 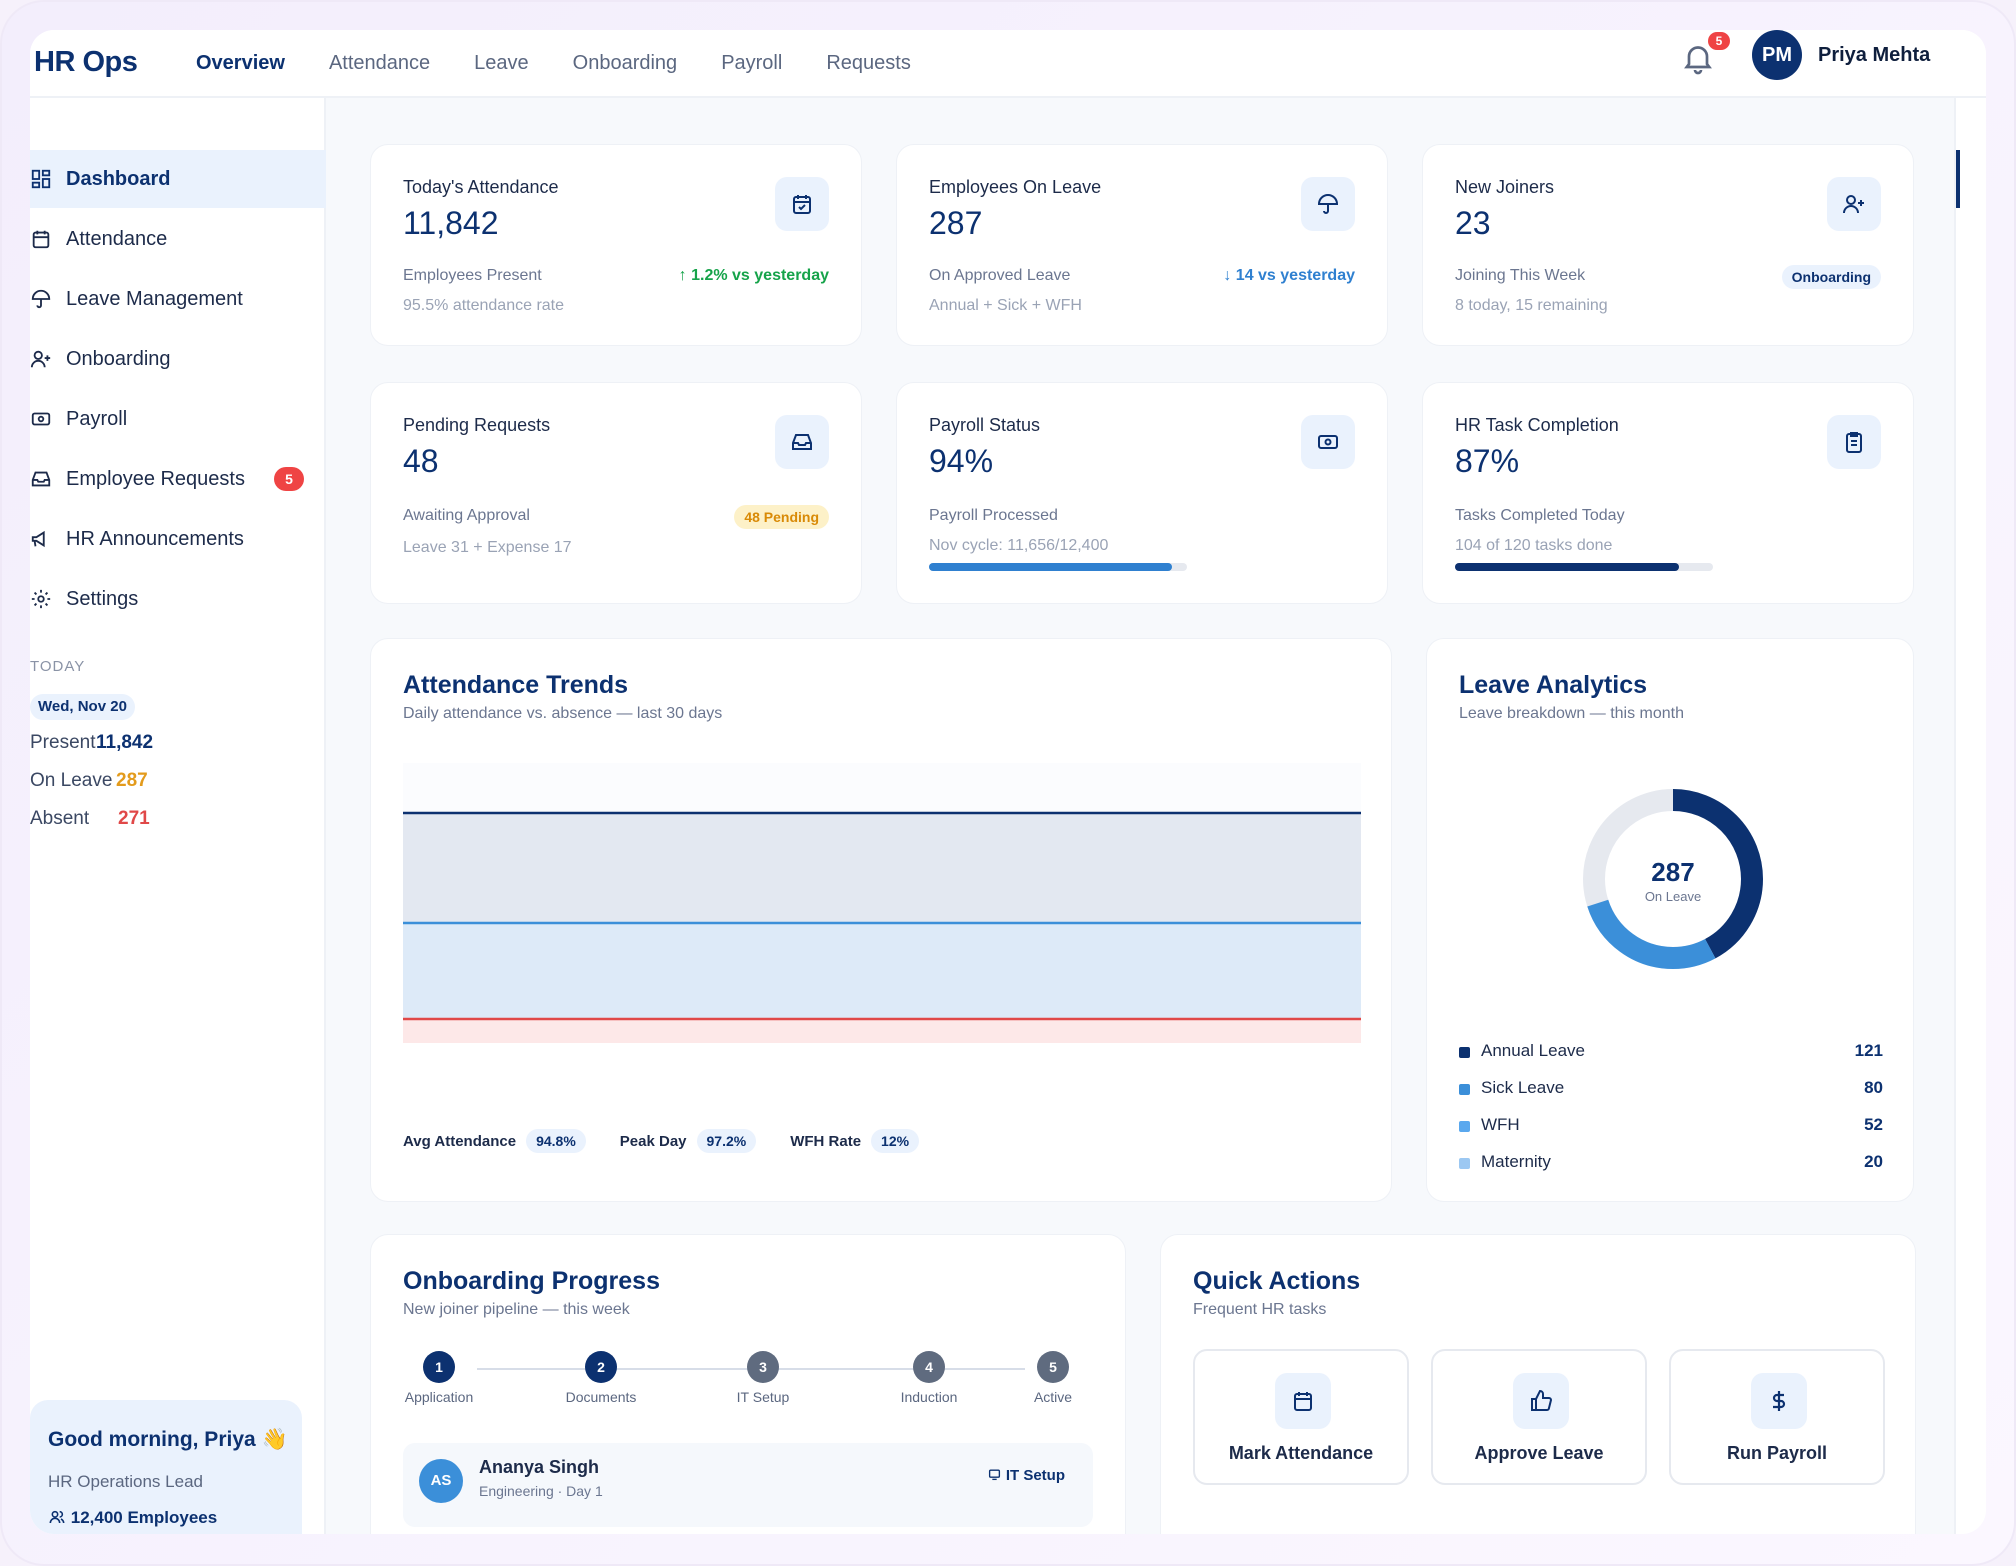 What do you see at coordinates (961, 461) in the screenshot?
I see `kpi-value: 94%` at bounding box center [961, 461].